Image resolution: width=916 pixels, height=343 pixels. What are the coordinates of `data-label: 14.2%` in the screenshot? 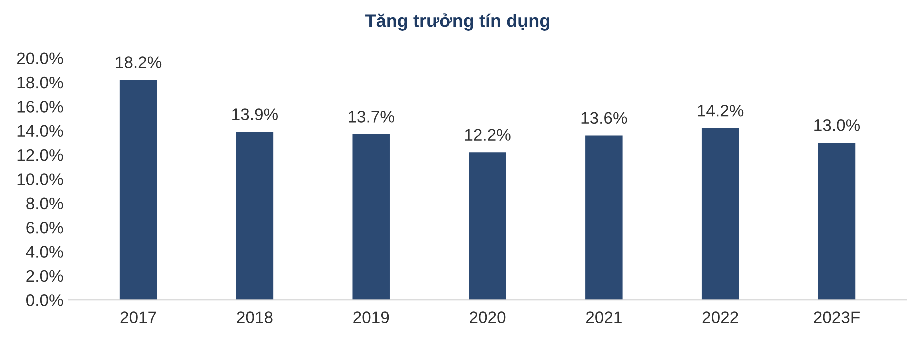 It's located at (721, 111).